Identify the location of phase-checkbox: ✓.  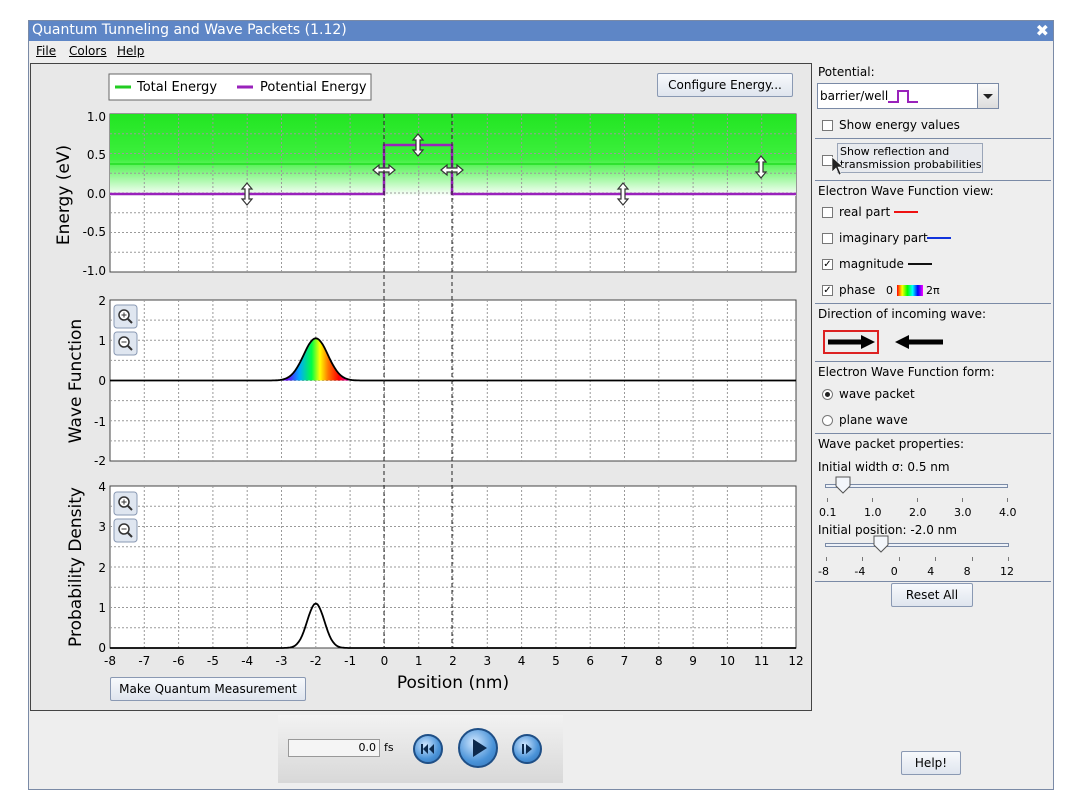
(827, 290).